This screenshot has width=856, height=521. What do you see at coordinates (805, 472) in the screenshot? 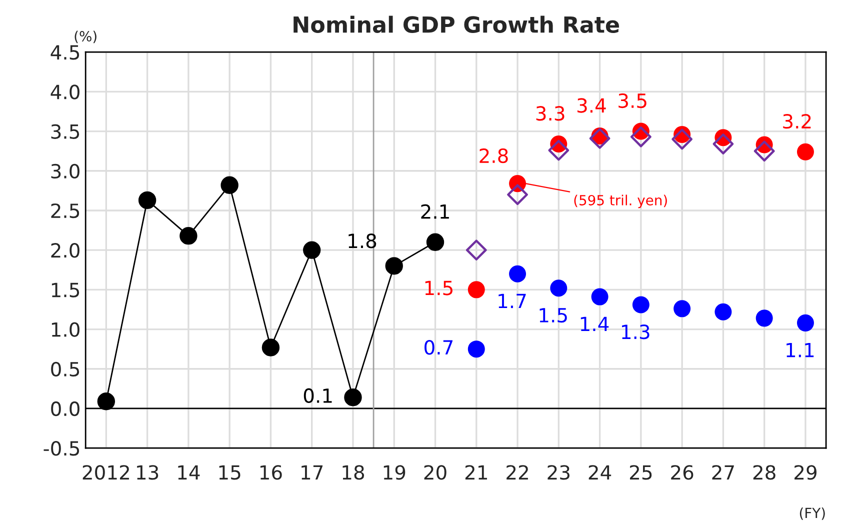
I see `x-tick-label: 29` at bounding box center [805, 472].